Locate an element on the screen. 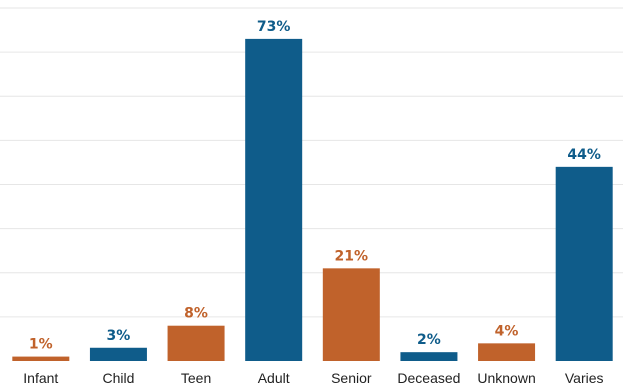 The image size is (623, 390). value-label-senior: 21% is located at coordinates (352, 256).